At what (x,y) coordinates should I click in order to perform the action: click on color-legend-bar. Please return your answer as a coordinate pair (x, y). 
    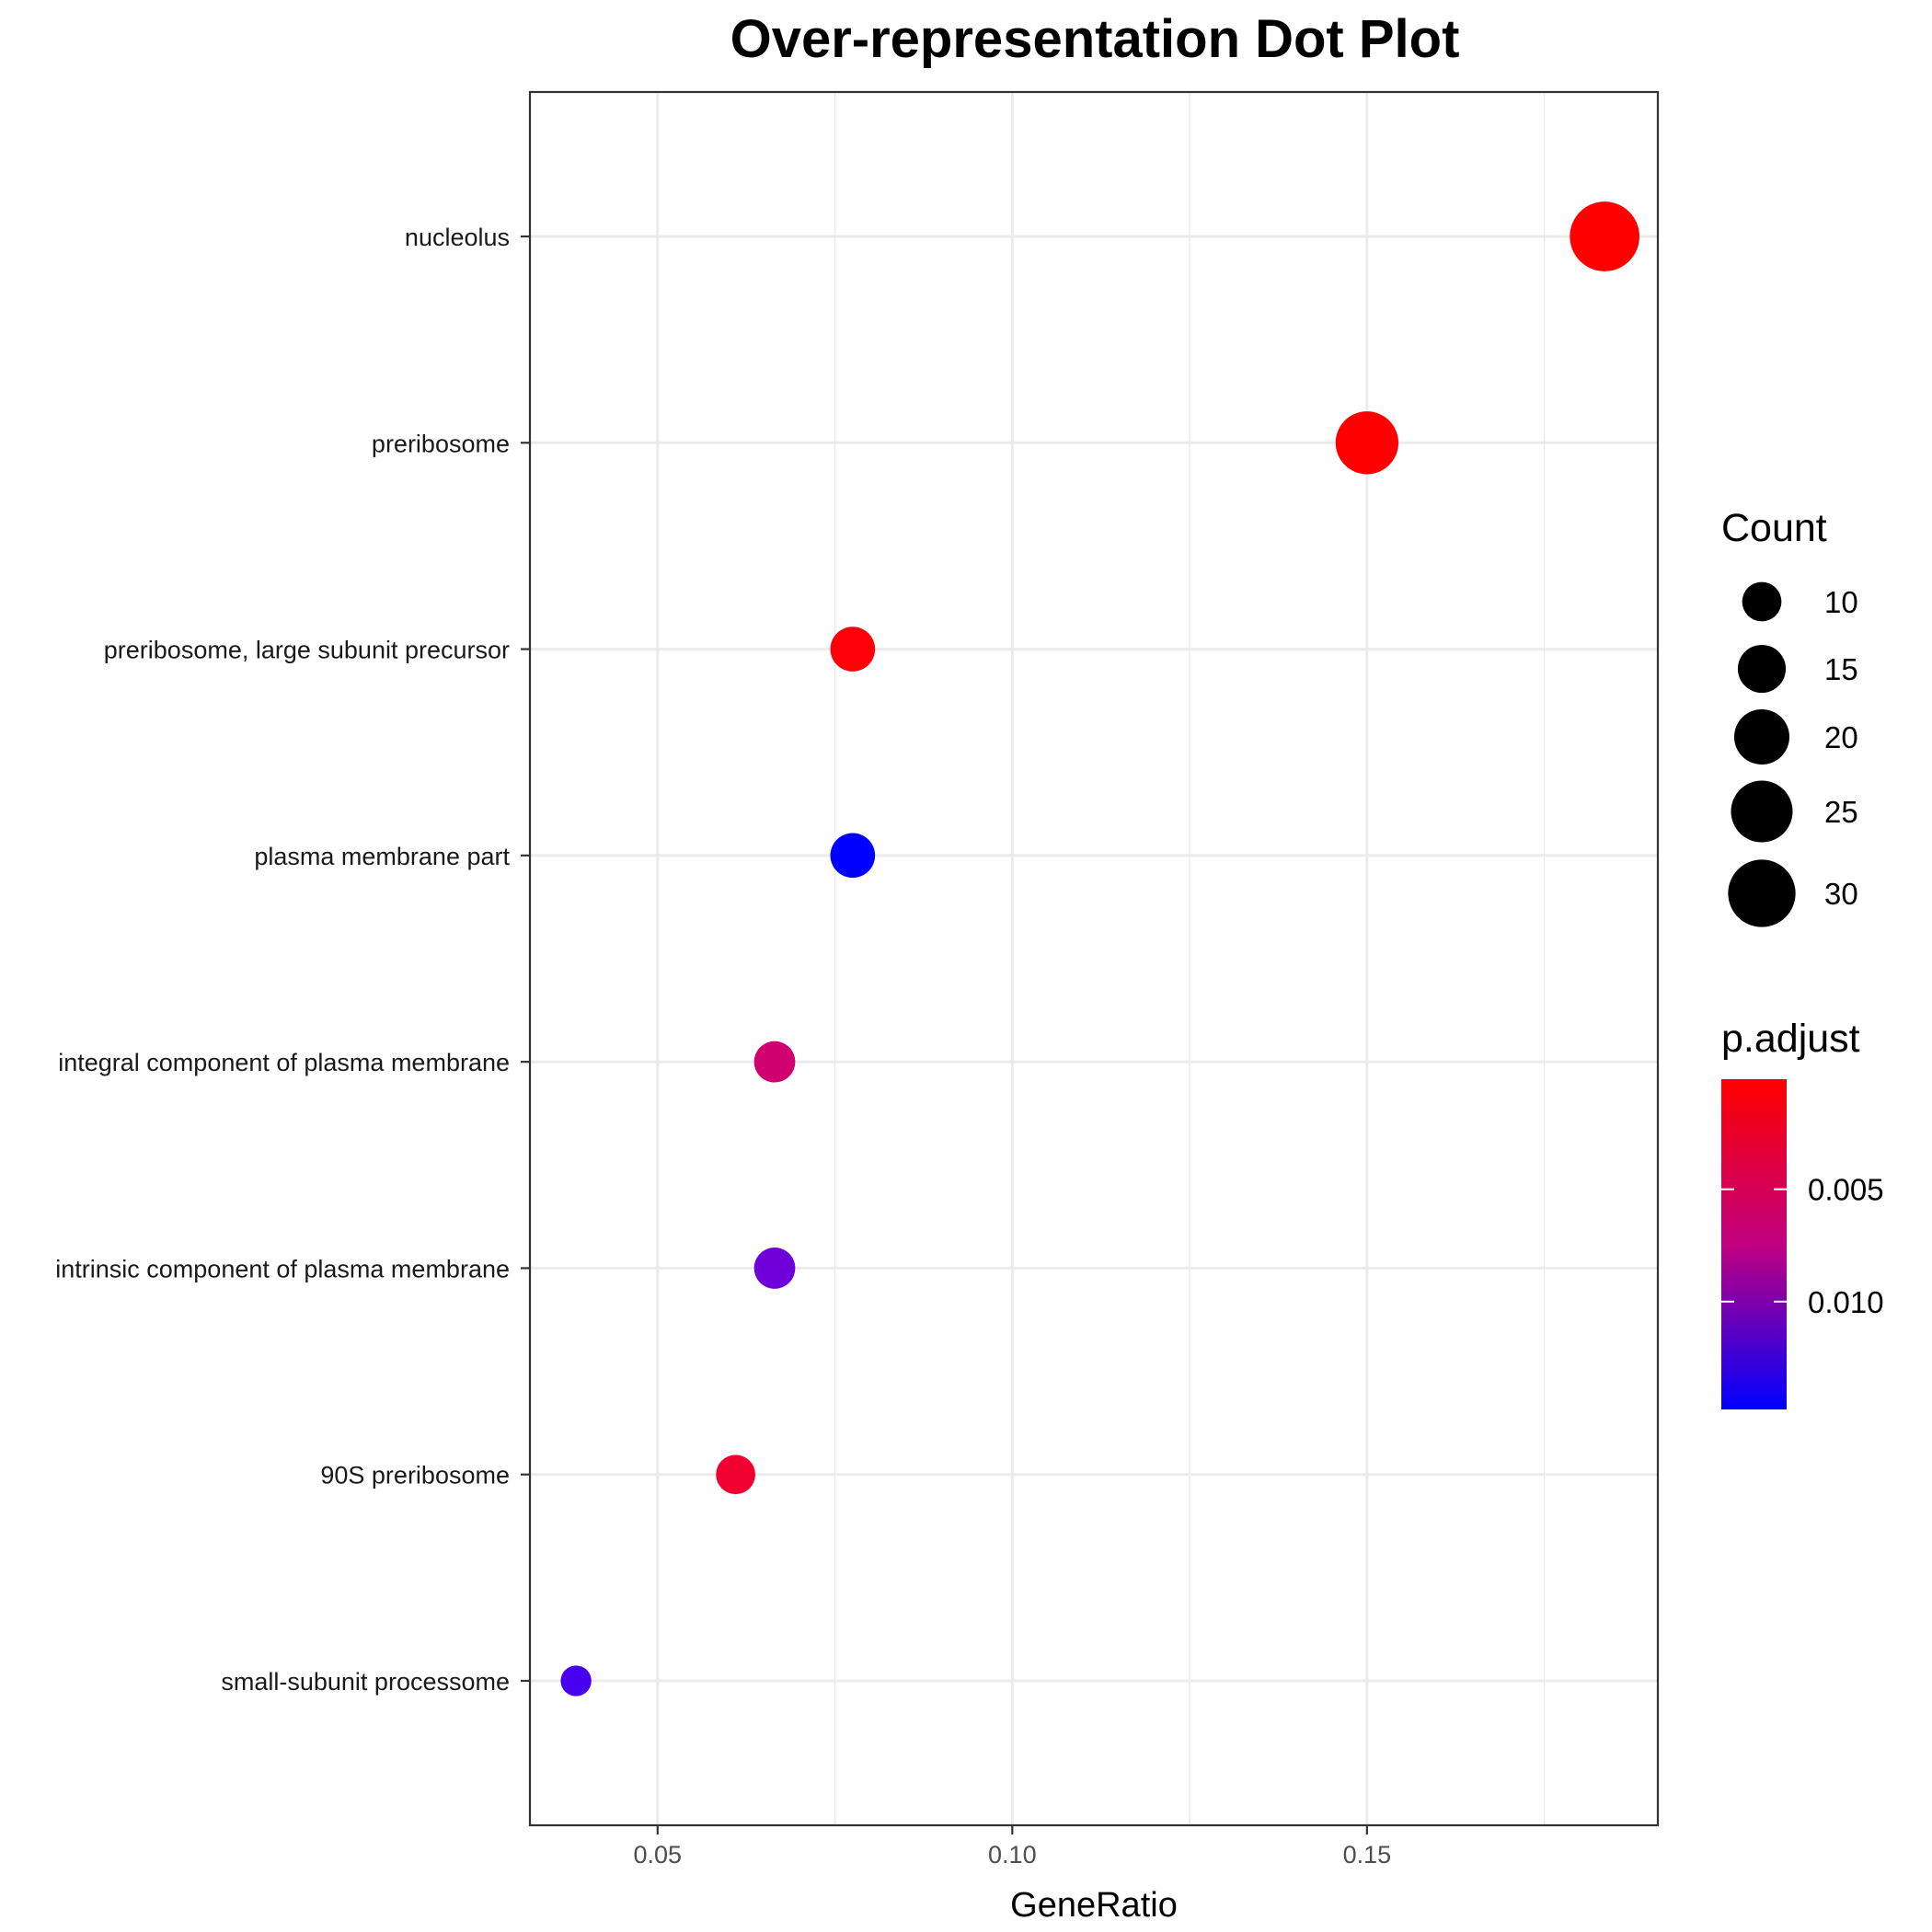
    Looking at the image, I should click on (1754, 1244).